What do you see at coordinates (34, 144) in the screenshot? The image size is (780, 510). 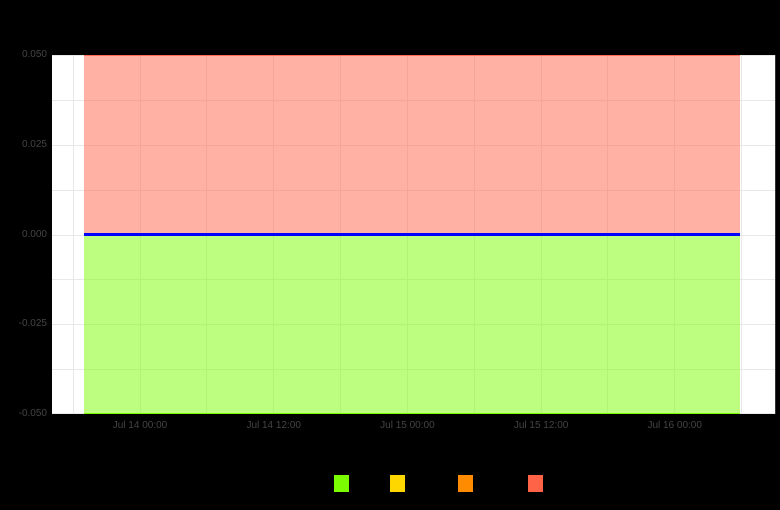 I see `y-tick-label: 0.025` at bounding box center [34, 144].